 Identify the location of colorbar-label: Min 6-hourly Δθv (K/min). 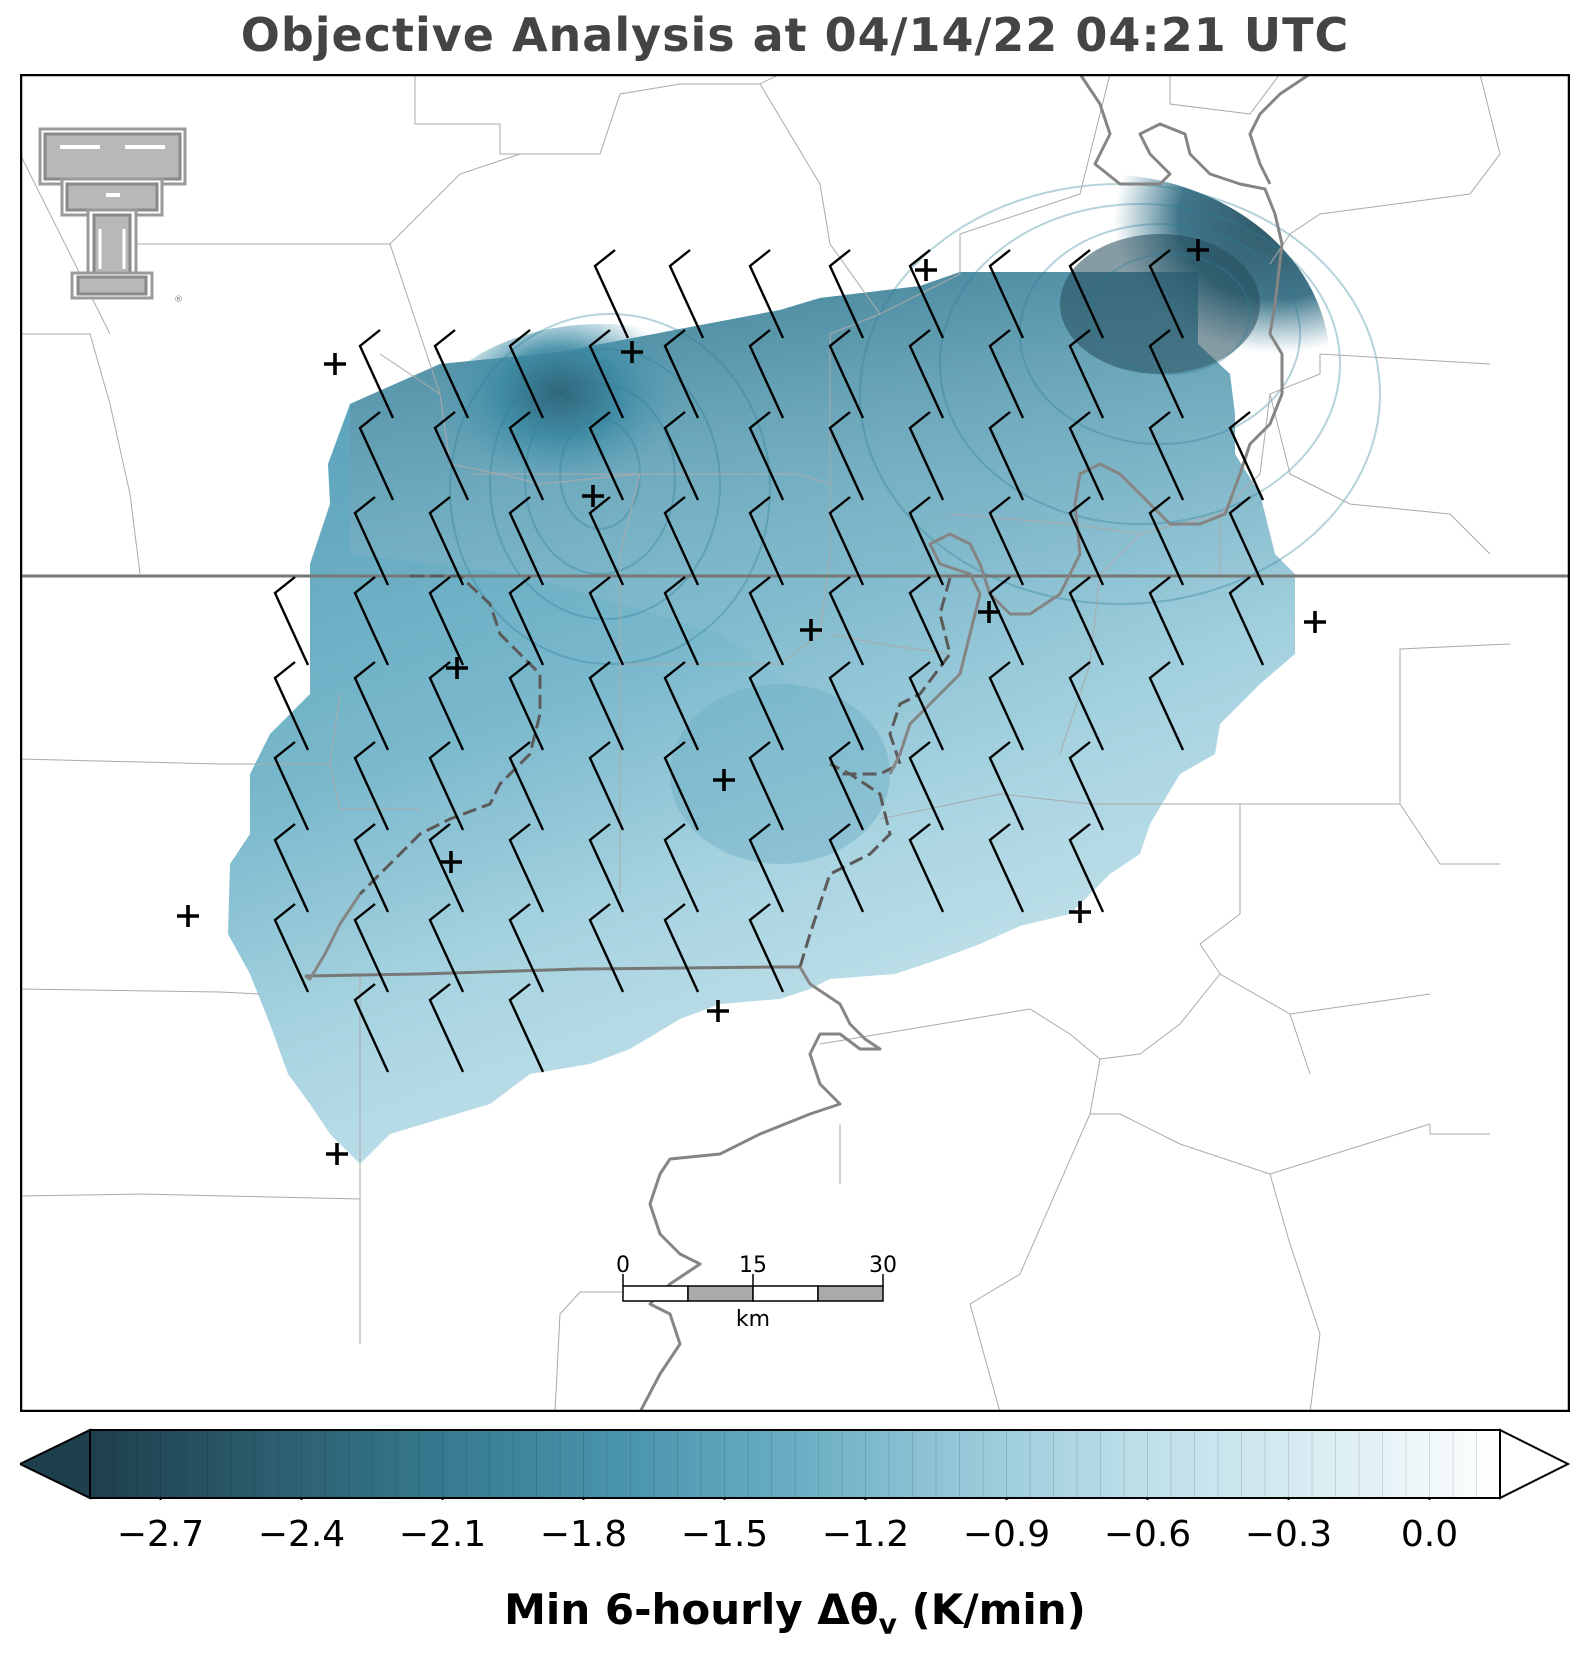
(795, 1612).